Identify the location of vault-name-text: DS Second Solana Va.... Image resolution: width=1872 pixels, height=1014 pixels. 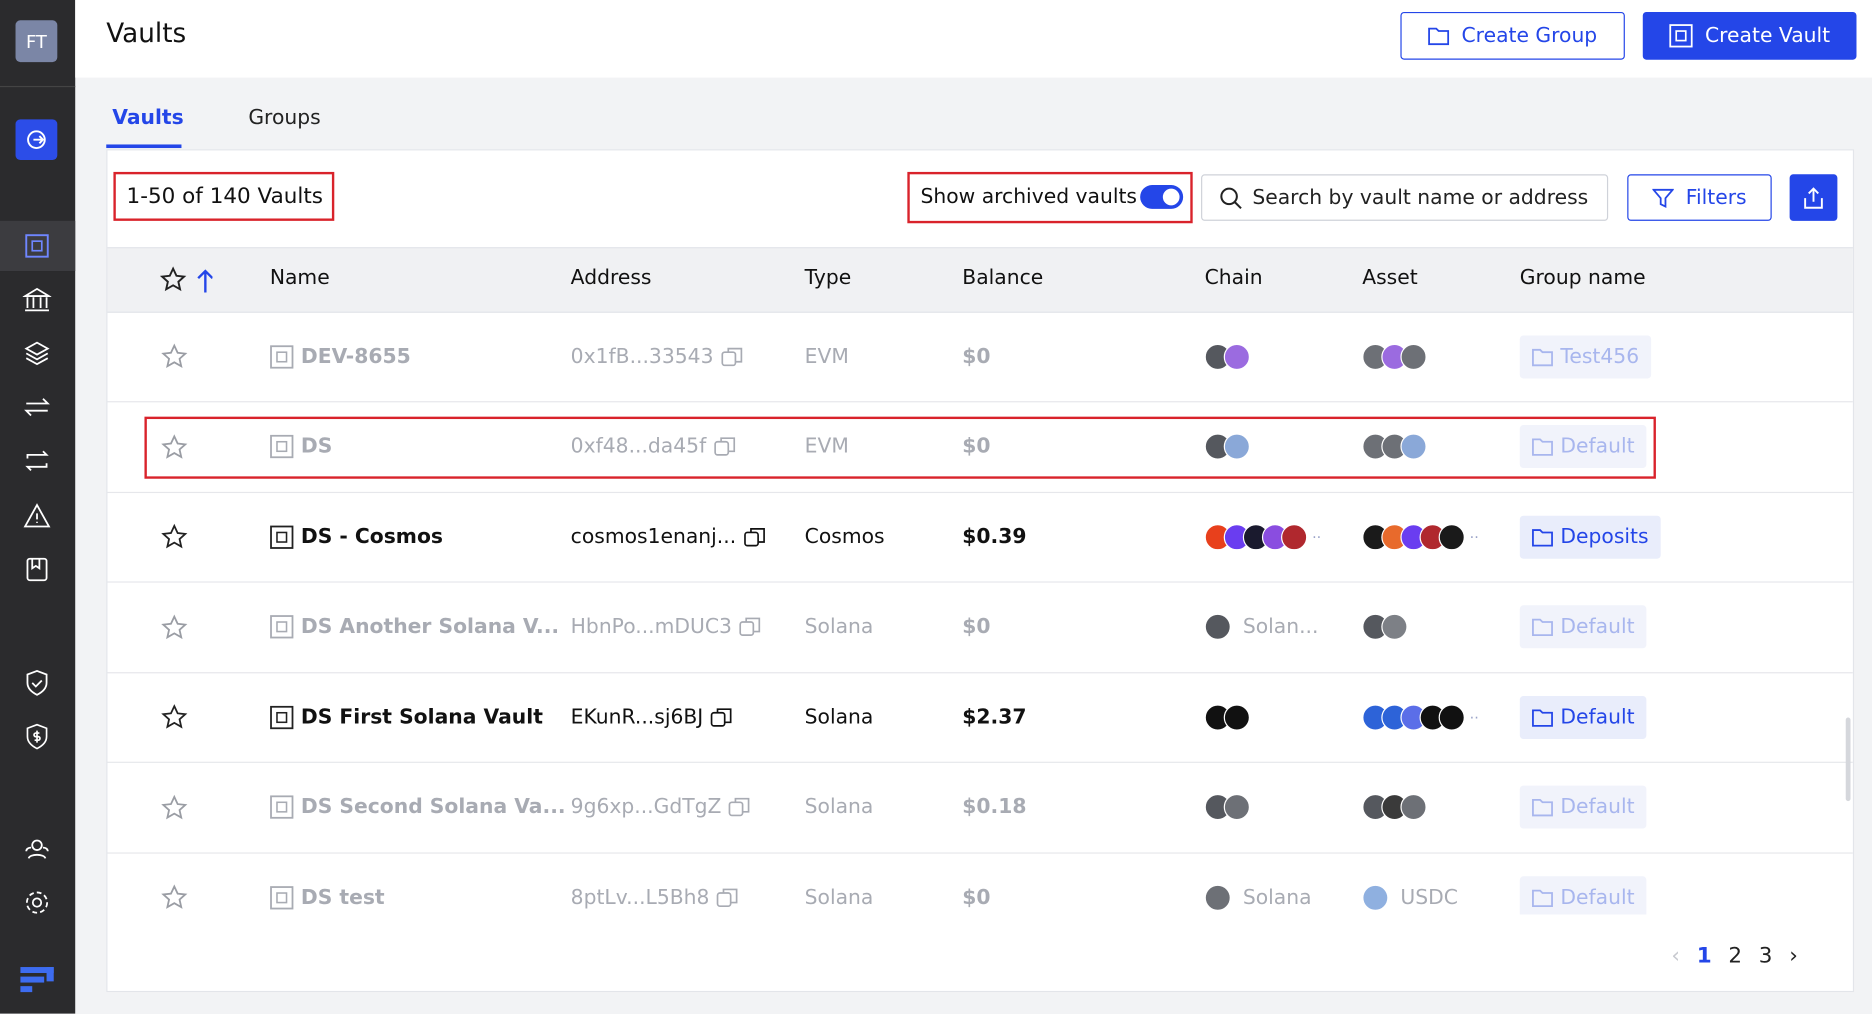
(433, 807).